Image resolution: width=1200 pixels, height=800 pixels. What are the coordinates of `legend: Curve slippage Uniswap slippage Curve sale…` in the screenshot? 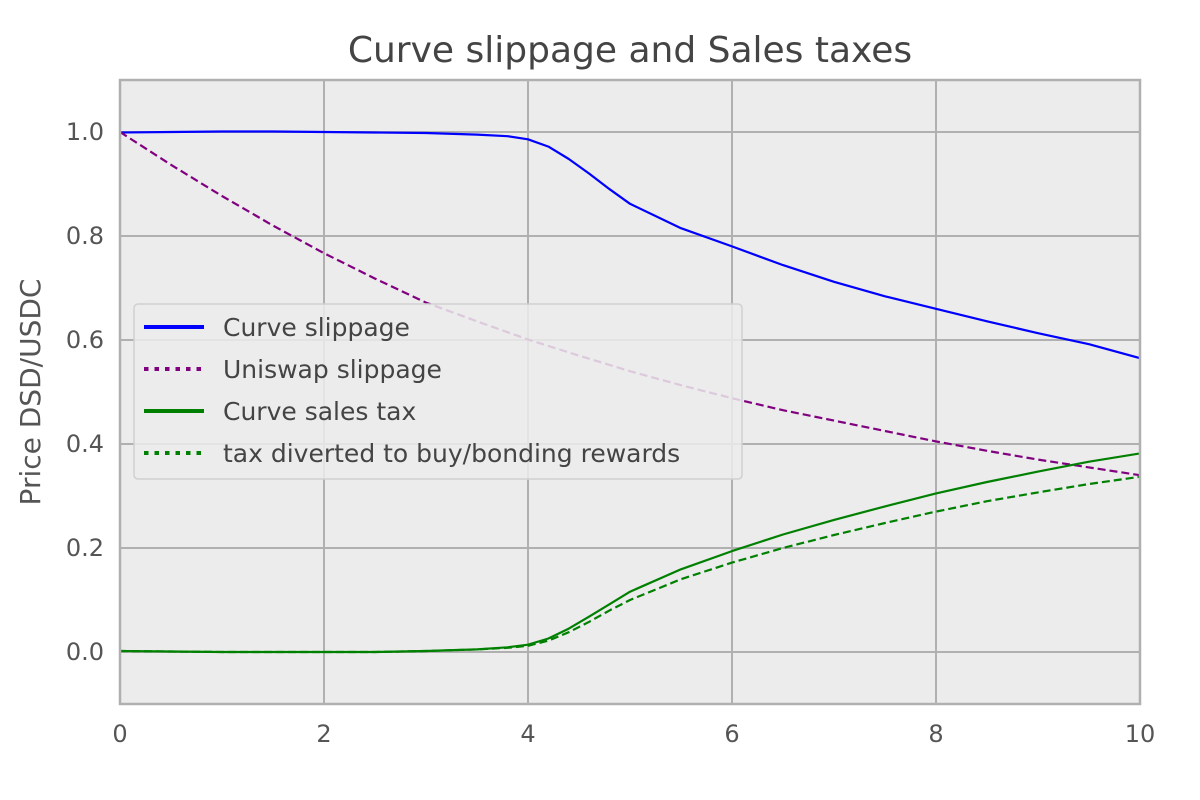 It's located at (438, 391).